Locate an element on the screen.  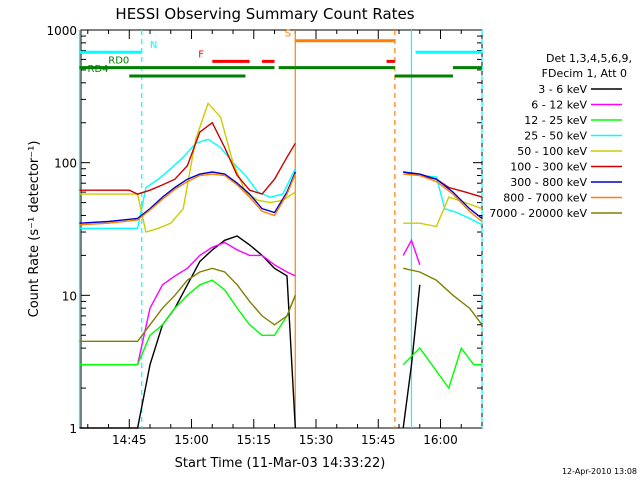
legend-entry-label: 50 - 100 keV is located at coordinates (552, 151).